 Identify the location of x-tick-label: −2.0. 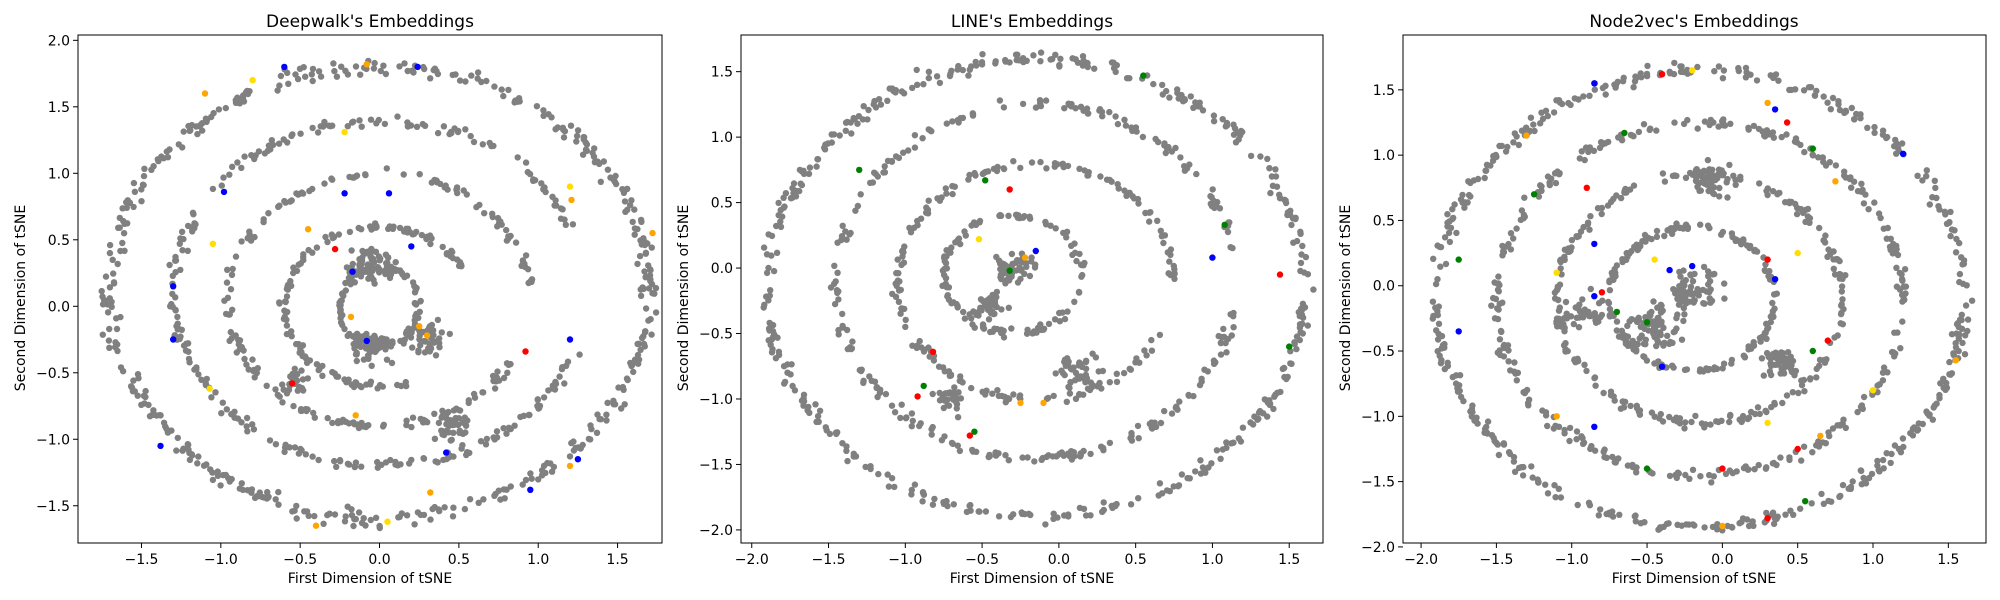
(1421, 560).